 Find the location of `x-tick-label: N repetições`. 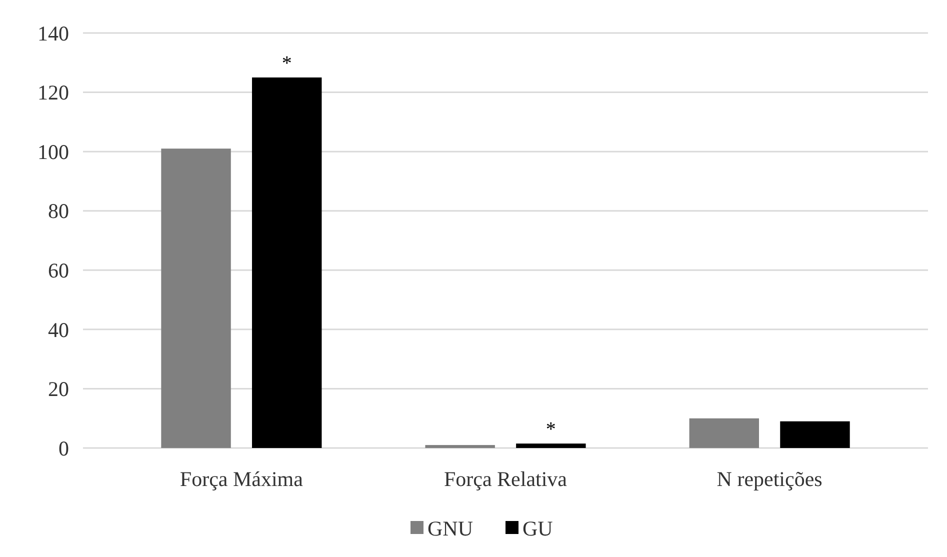

x-tick-label: N repetições is located at coordinates (769, 479).